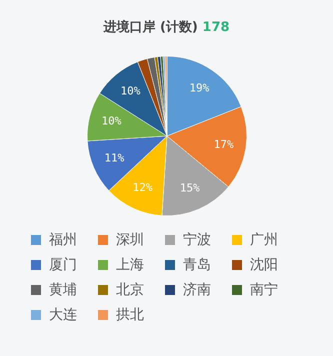 The image size is (333, 356). I want to click on legend-label: 沈阳, so click(264, 265).